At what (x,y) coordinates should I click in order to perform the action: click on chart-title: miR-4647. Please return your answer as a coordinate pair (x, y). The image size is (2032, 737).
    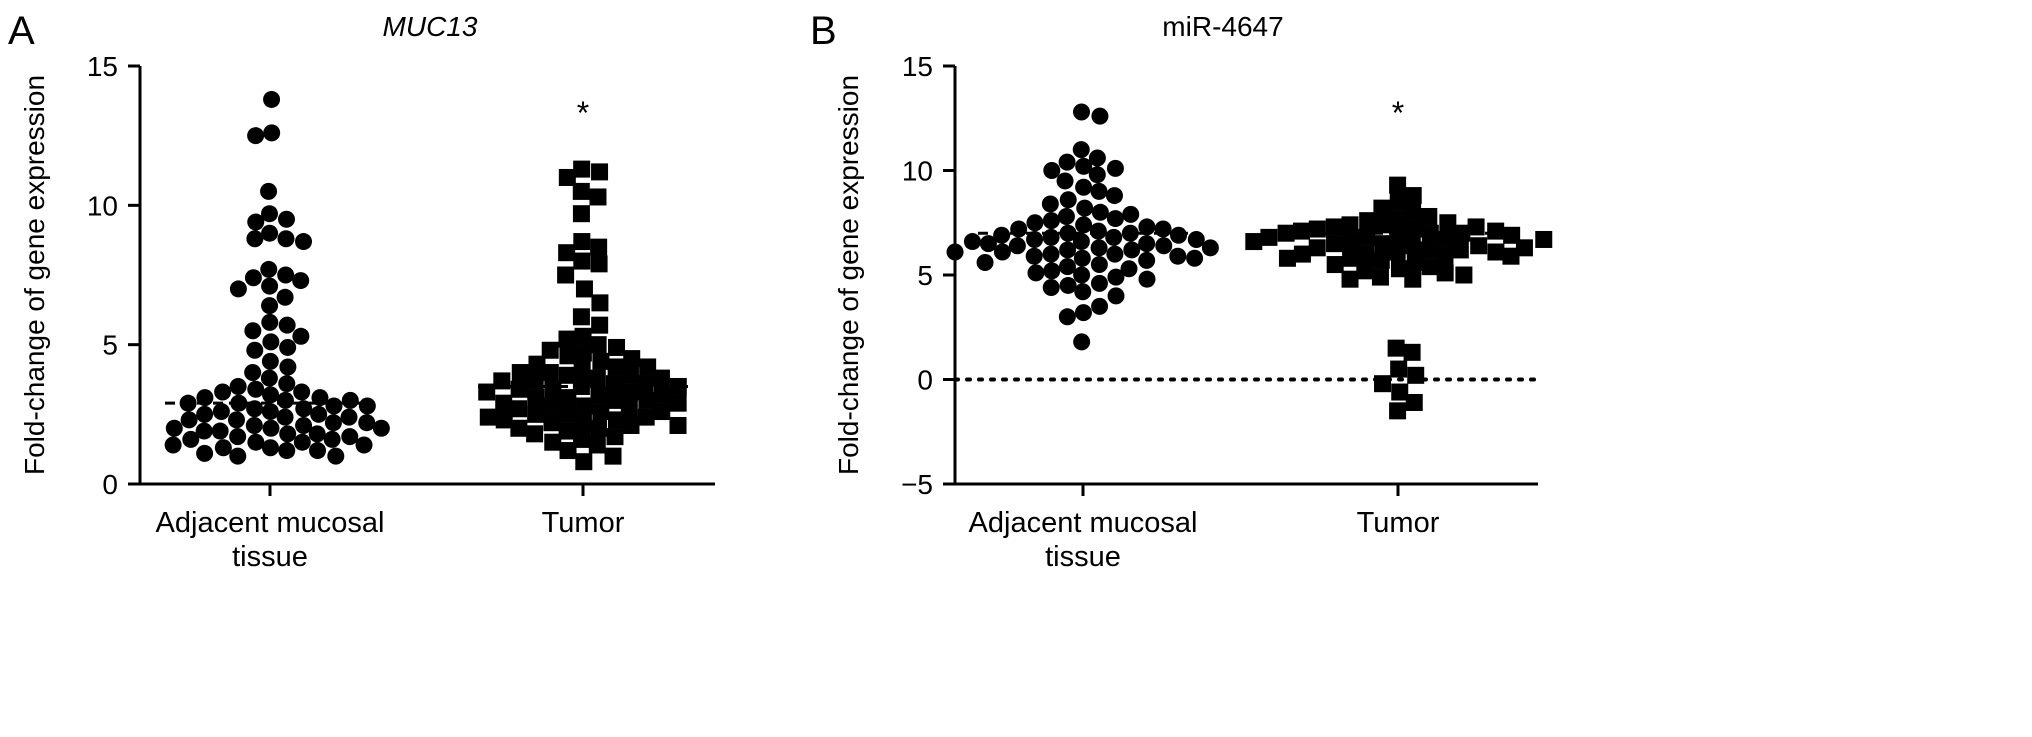
    Looking at the image, I should click on (1222, 26).